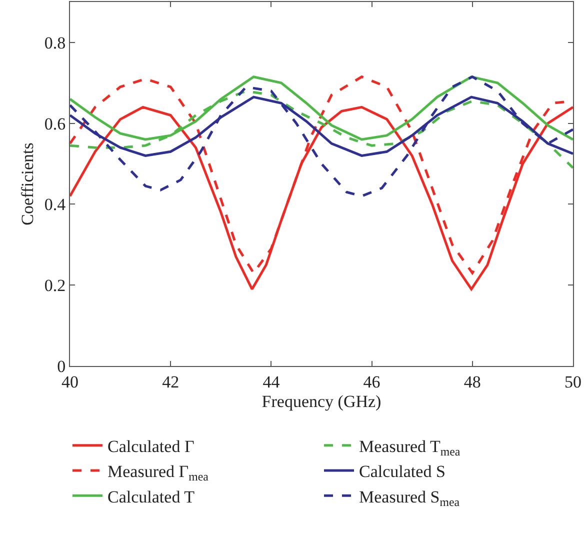 The height and width of the screenshot is (536, 585). I want to click on legend-label: Measured T$_{mea}$, so click(410, 448).